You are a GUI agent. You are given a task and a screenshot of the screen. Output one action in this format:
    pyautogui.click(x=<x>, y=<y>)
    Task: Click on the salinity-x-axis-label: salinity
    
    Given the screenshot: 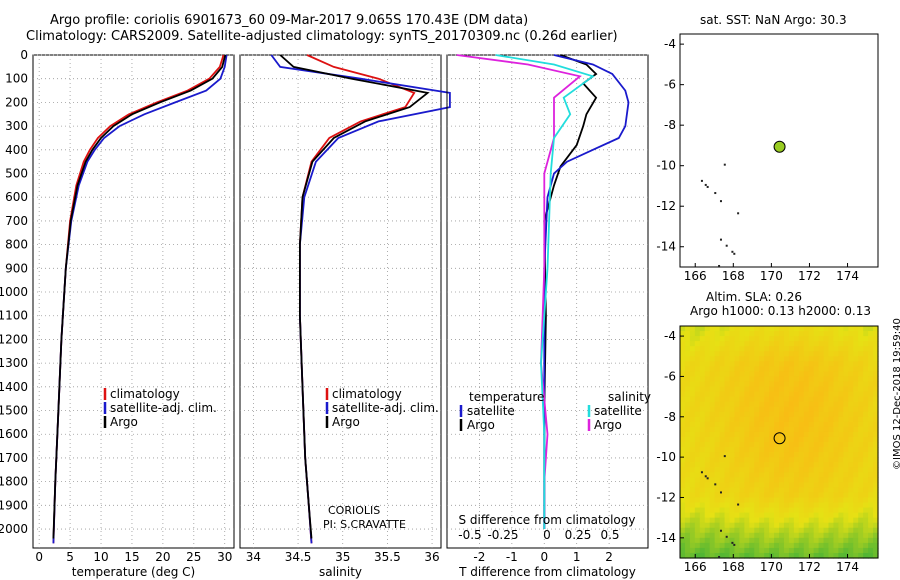 What is the action you would take?
    pyautogui.click(x=340, y=572)
    